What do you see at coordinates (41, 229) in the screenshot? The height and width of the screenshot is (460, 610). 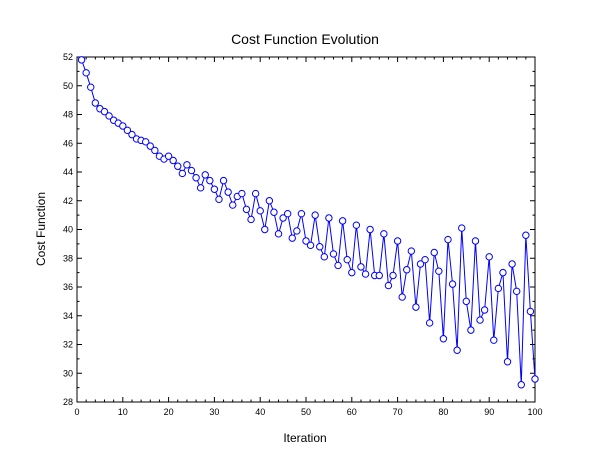 I see `y-axis-label: Cost Function` at bounding box center [41, 229].